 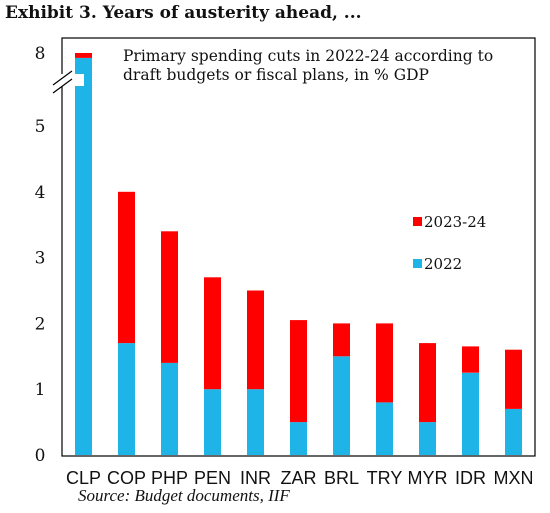 I want to click on x-tick-label: PEN, so click(x=212, y=478).